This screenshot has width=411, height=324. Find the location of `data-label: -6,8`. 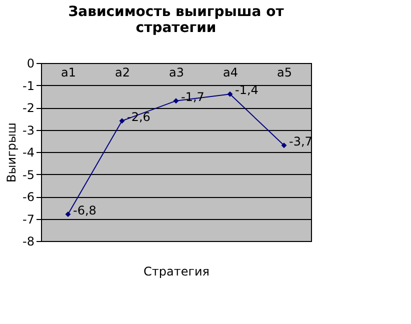

data-label: -6,8 is located at coordinates (84, 210).